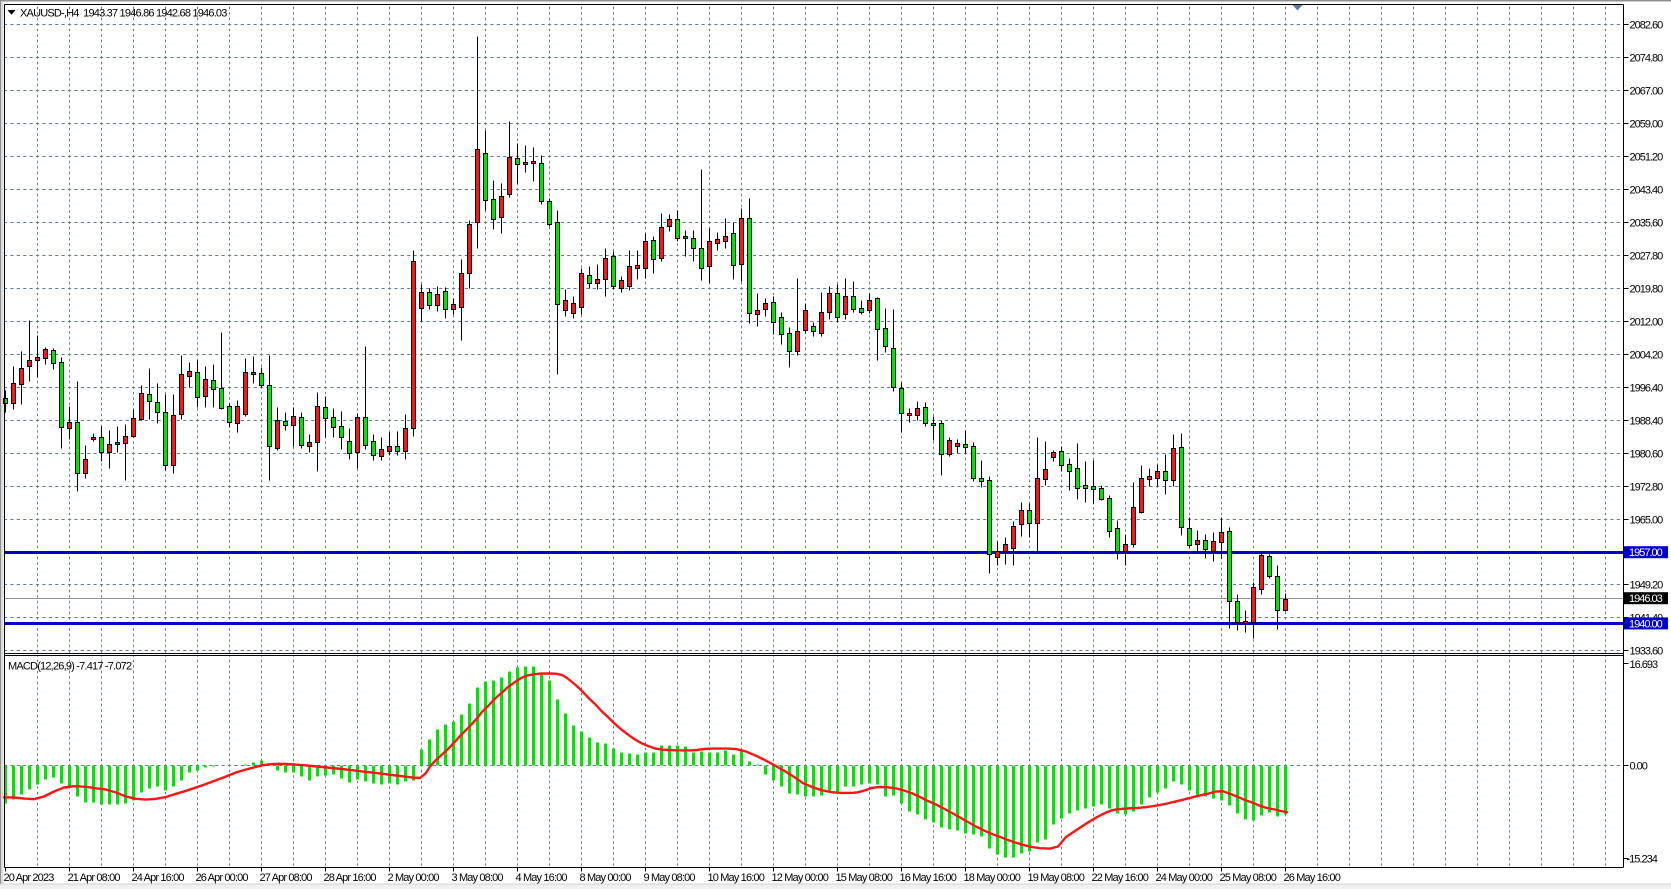 Image resolution: width=1671 pixels, height=889 pixels. What do you see at coordinates (670, 878) in the screenshot?
I see `svg-text: 9 May 08:00` at bounding box center [670, 878].